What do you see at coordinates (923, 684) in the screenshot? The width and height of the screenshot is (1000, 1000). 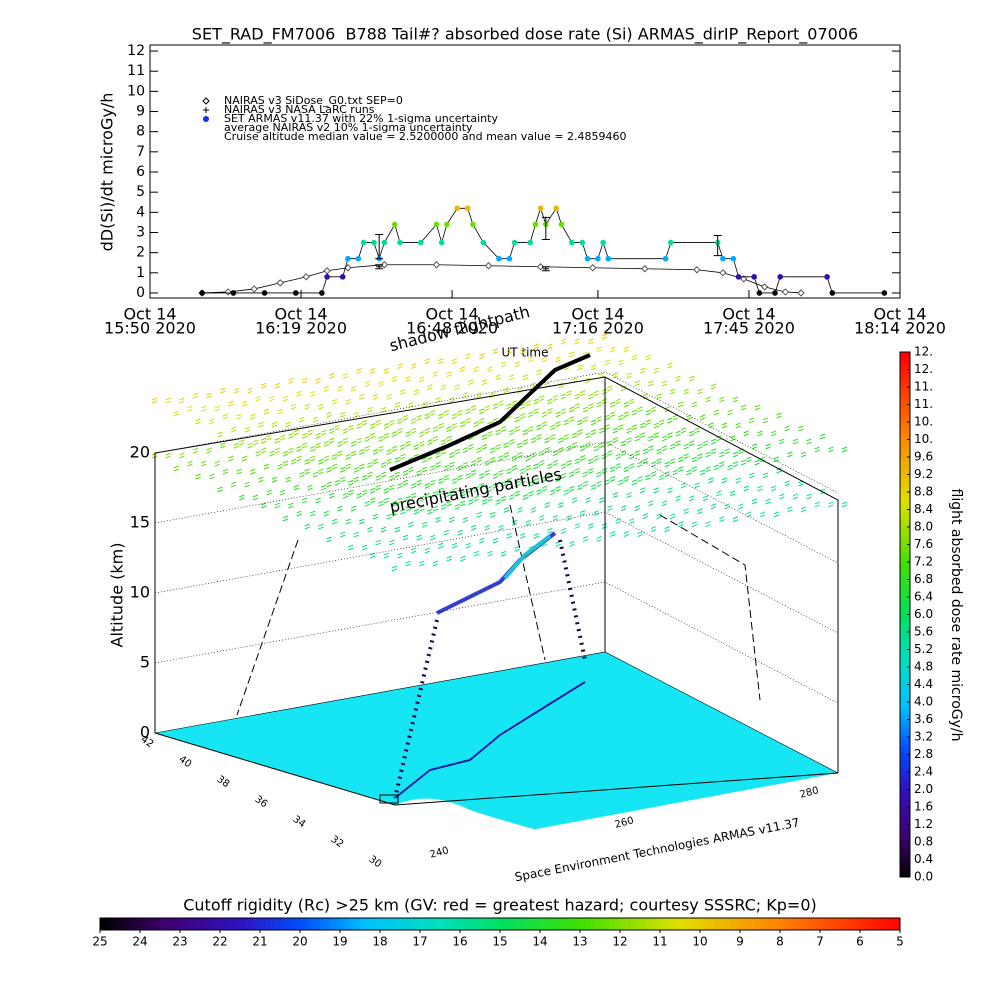 I see `colorbar-tick-label: 4.4` at bounding box center [923, 684].